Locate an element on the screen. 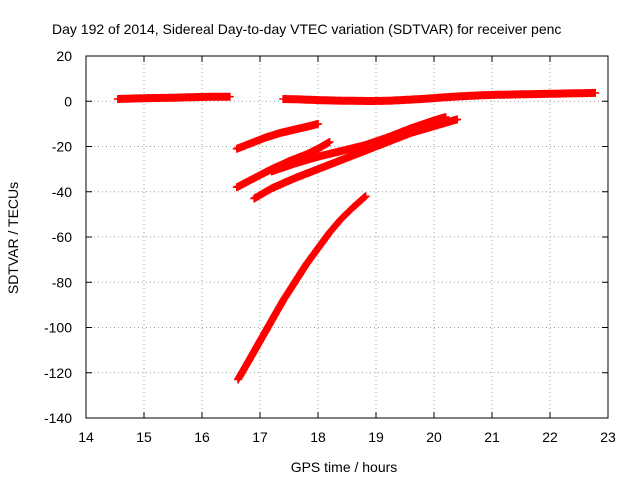 This screenshot has height=480, width=640. series-3-markers is located at coordinates (277, 136).